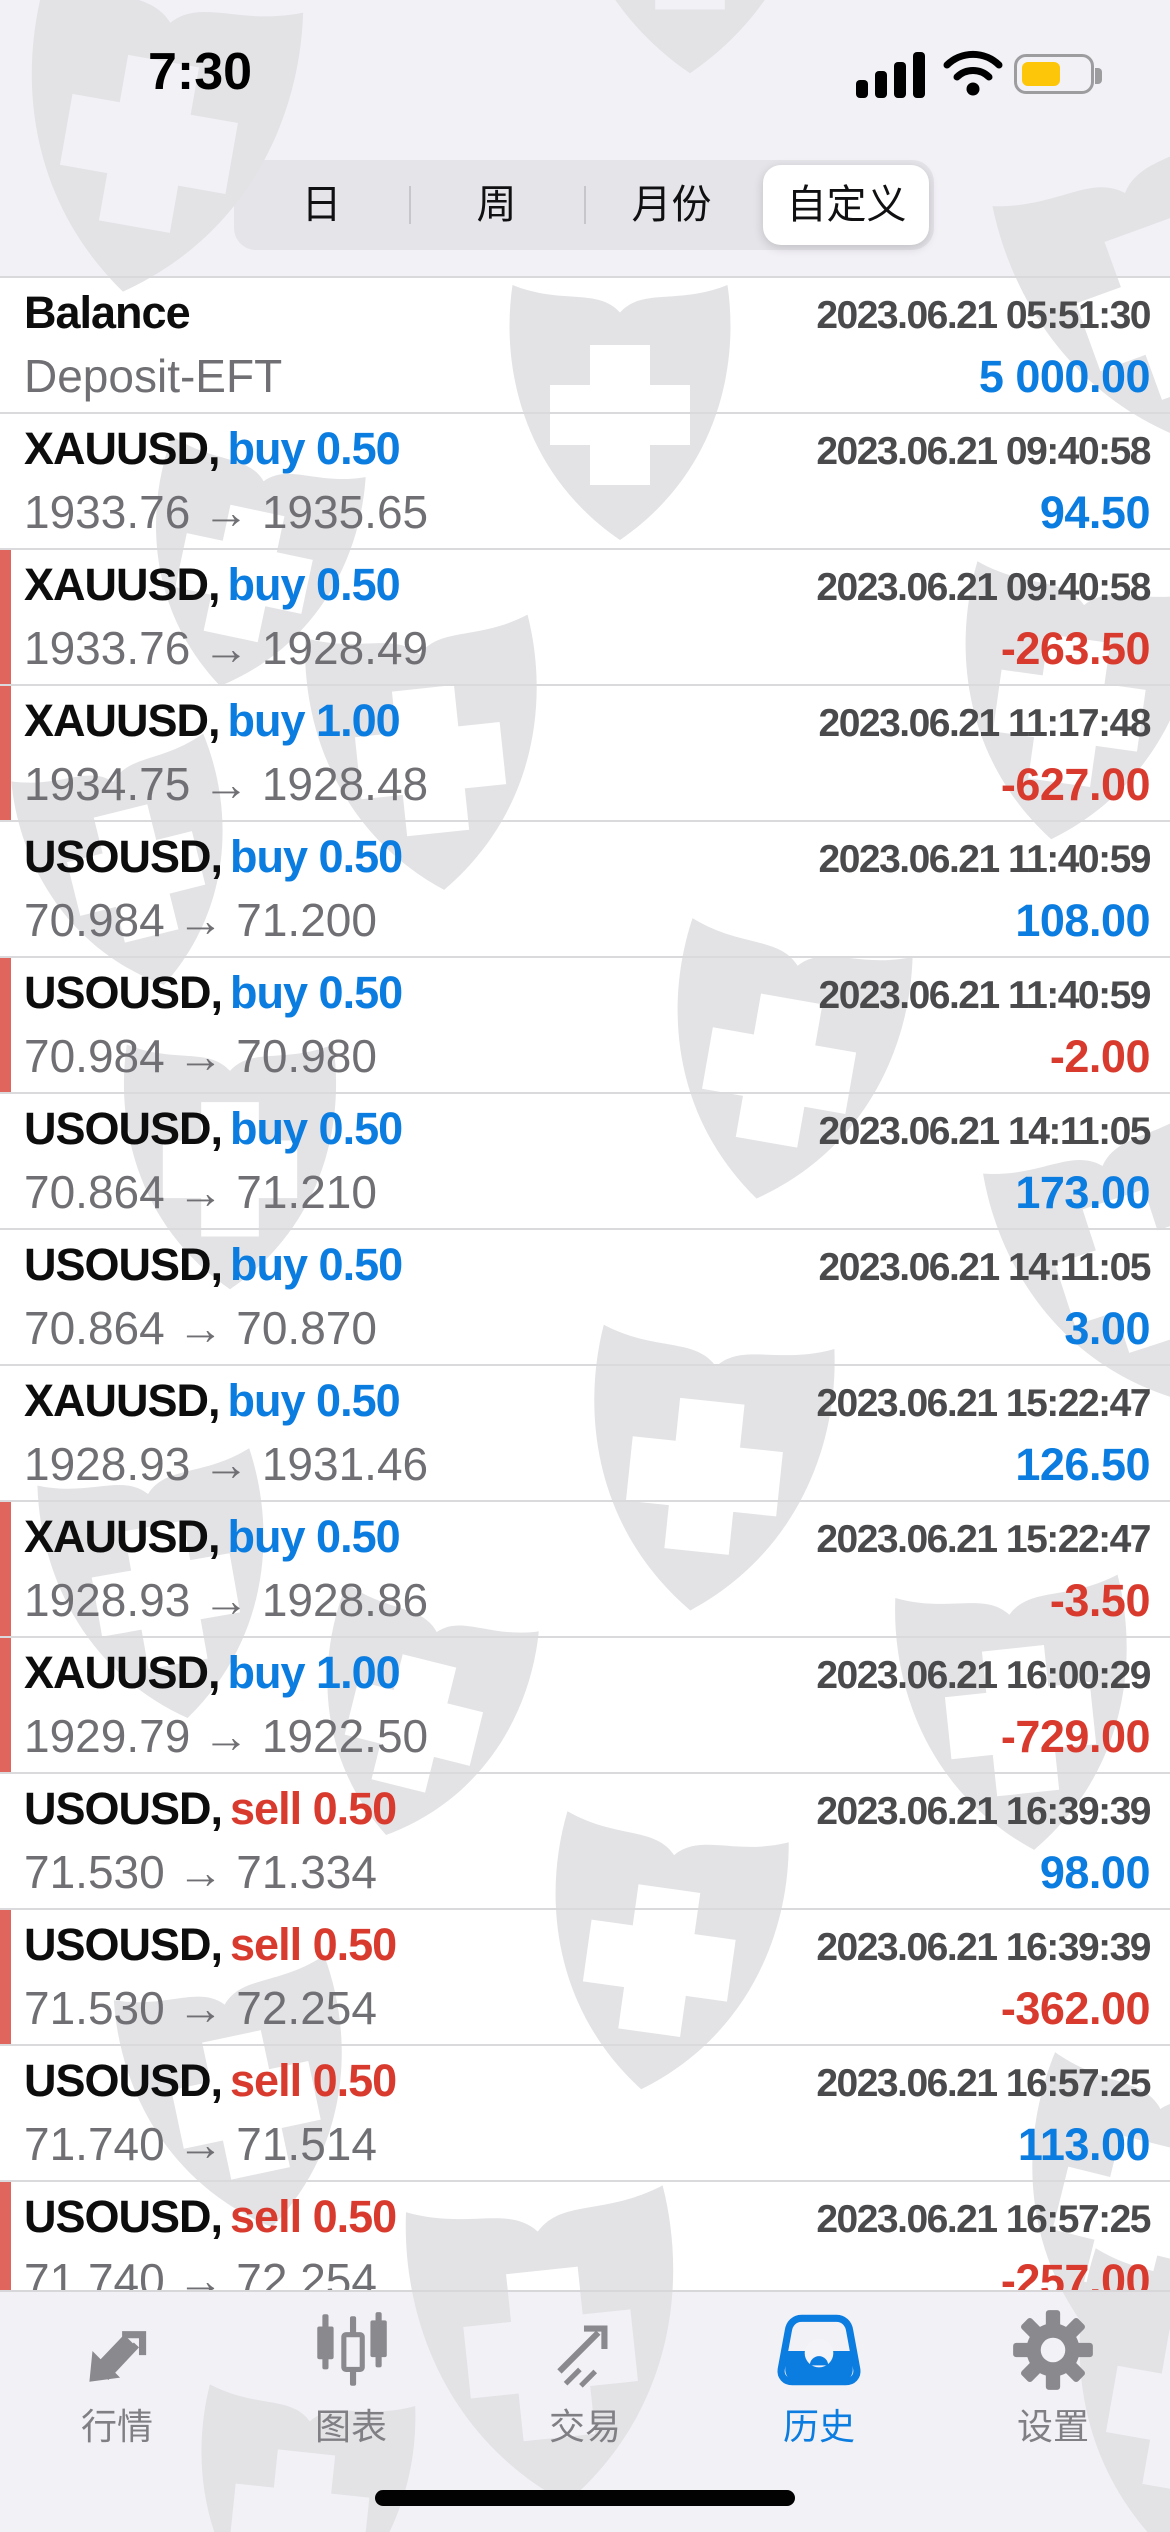 The height and width of the screenshot is (2532, 1170). Describe the element at coordinates (226, 784) in the screenshot. I see `price-change: 1934.75 → 1928.48` at that location.